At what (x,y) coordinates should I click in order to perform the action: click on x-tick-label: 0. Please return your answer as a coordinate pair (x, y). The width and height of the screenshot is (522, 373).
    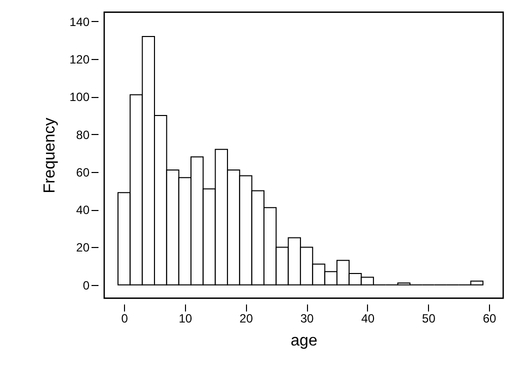
    Looking at the image, I should click on (124, 319).